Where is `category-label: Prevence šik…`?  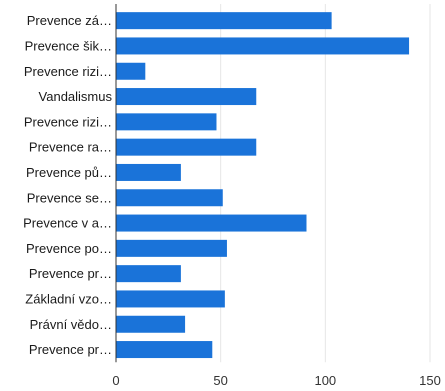 category-label: Prevence šik… is located at coordinates (68, 45).